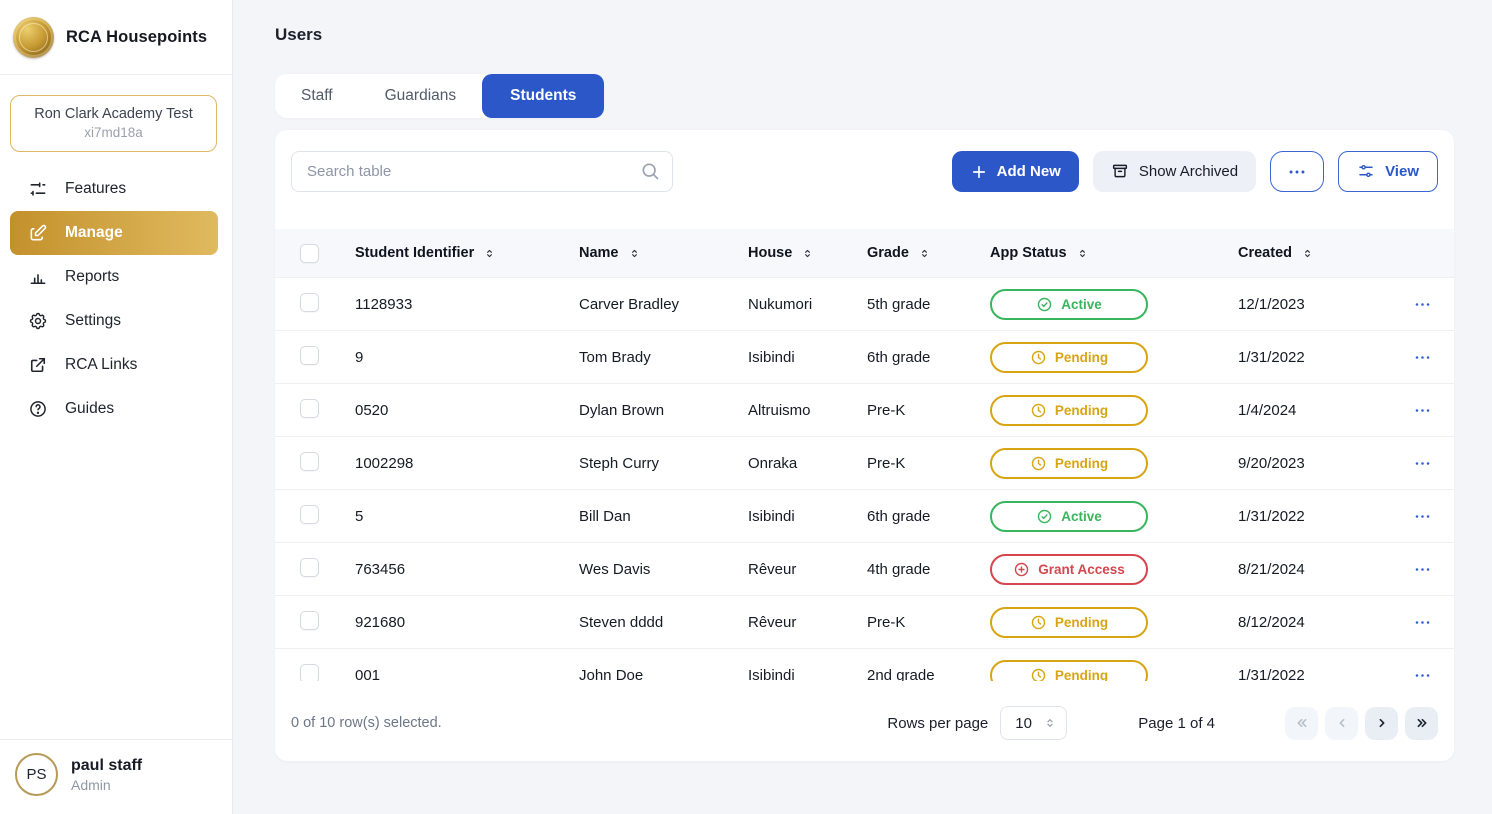  What do you see at coordinates (317, 96) in the screenshot?
I see `tab-staff: Staff` at bounding box center [317, 96].